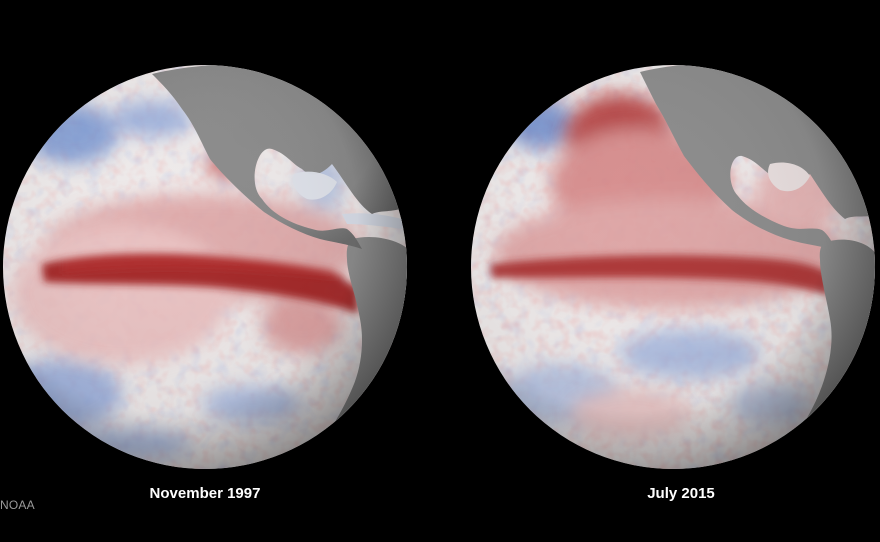 This screenshot has width=880, height=542. Describe the element at coordinates (17, 505) in the screenshot. I see `credit-noaa: NOAA` at that location.